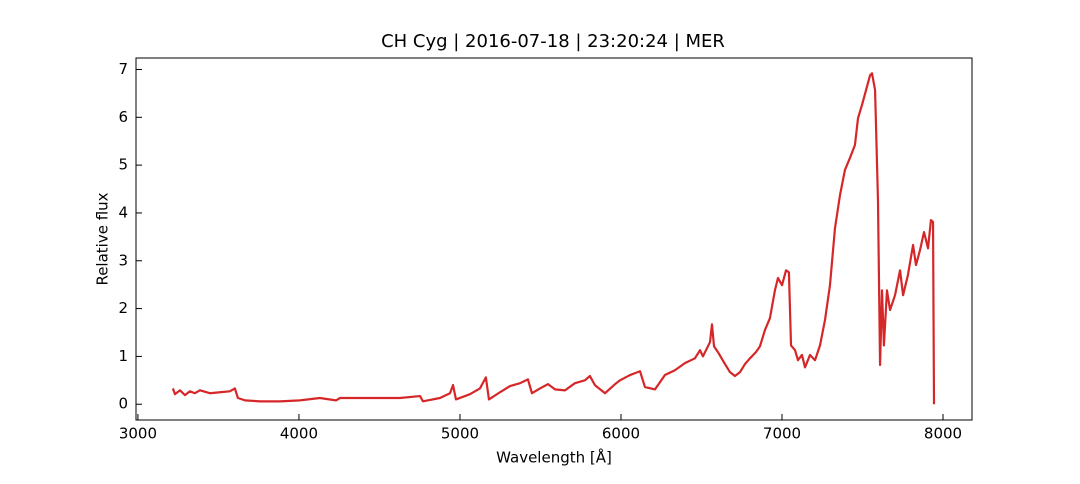 This screenshot has height=484, width=1080. I want to click on y-tick-label: 6, so click(123, 117).